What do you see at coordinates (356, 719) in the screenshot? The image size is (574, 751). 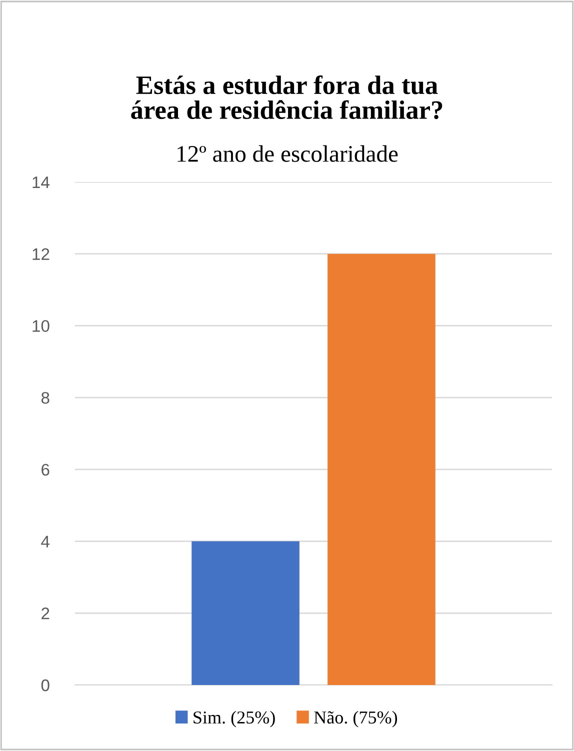 I see `legend-label: Não. (75%)` at bounding box center [356, 719].